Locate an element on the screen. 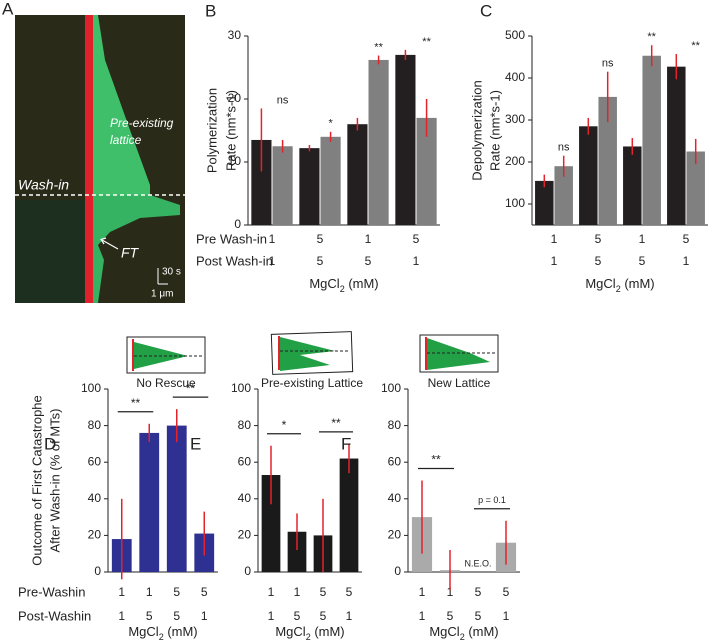  scale-label: 30 s is located at coordinates (171, 272).